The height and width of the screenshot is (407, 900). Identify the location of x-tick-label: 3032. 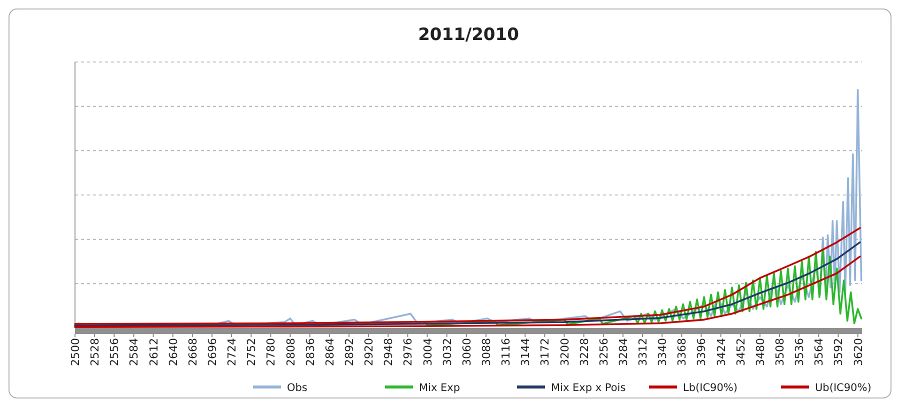
(447, 352).